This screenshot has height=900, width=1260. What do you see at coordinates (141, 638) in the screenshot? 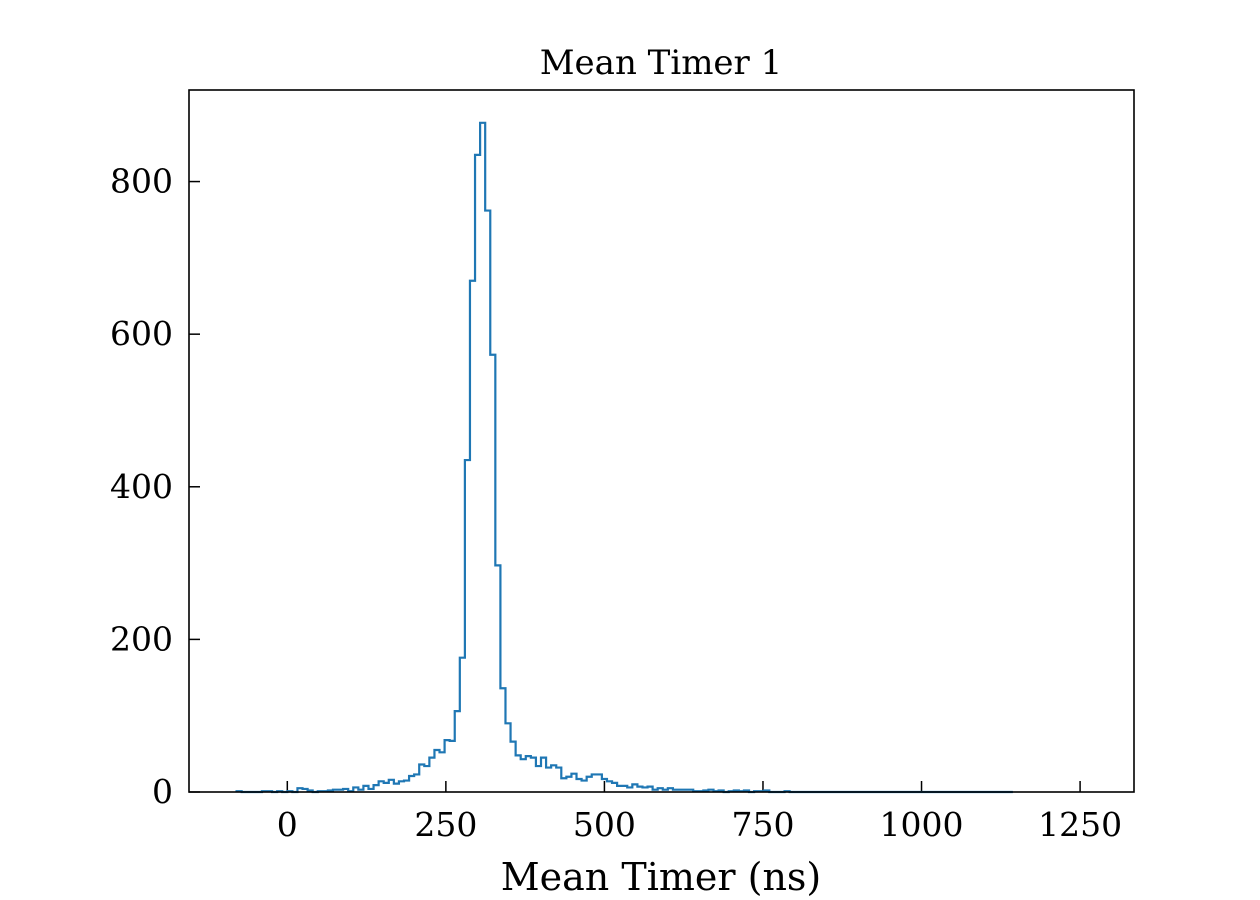
I see `y-tick-label: 200` at bounding box center [141, 638].